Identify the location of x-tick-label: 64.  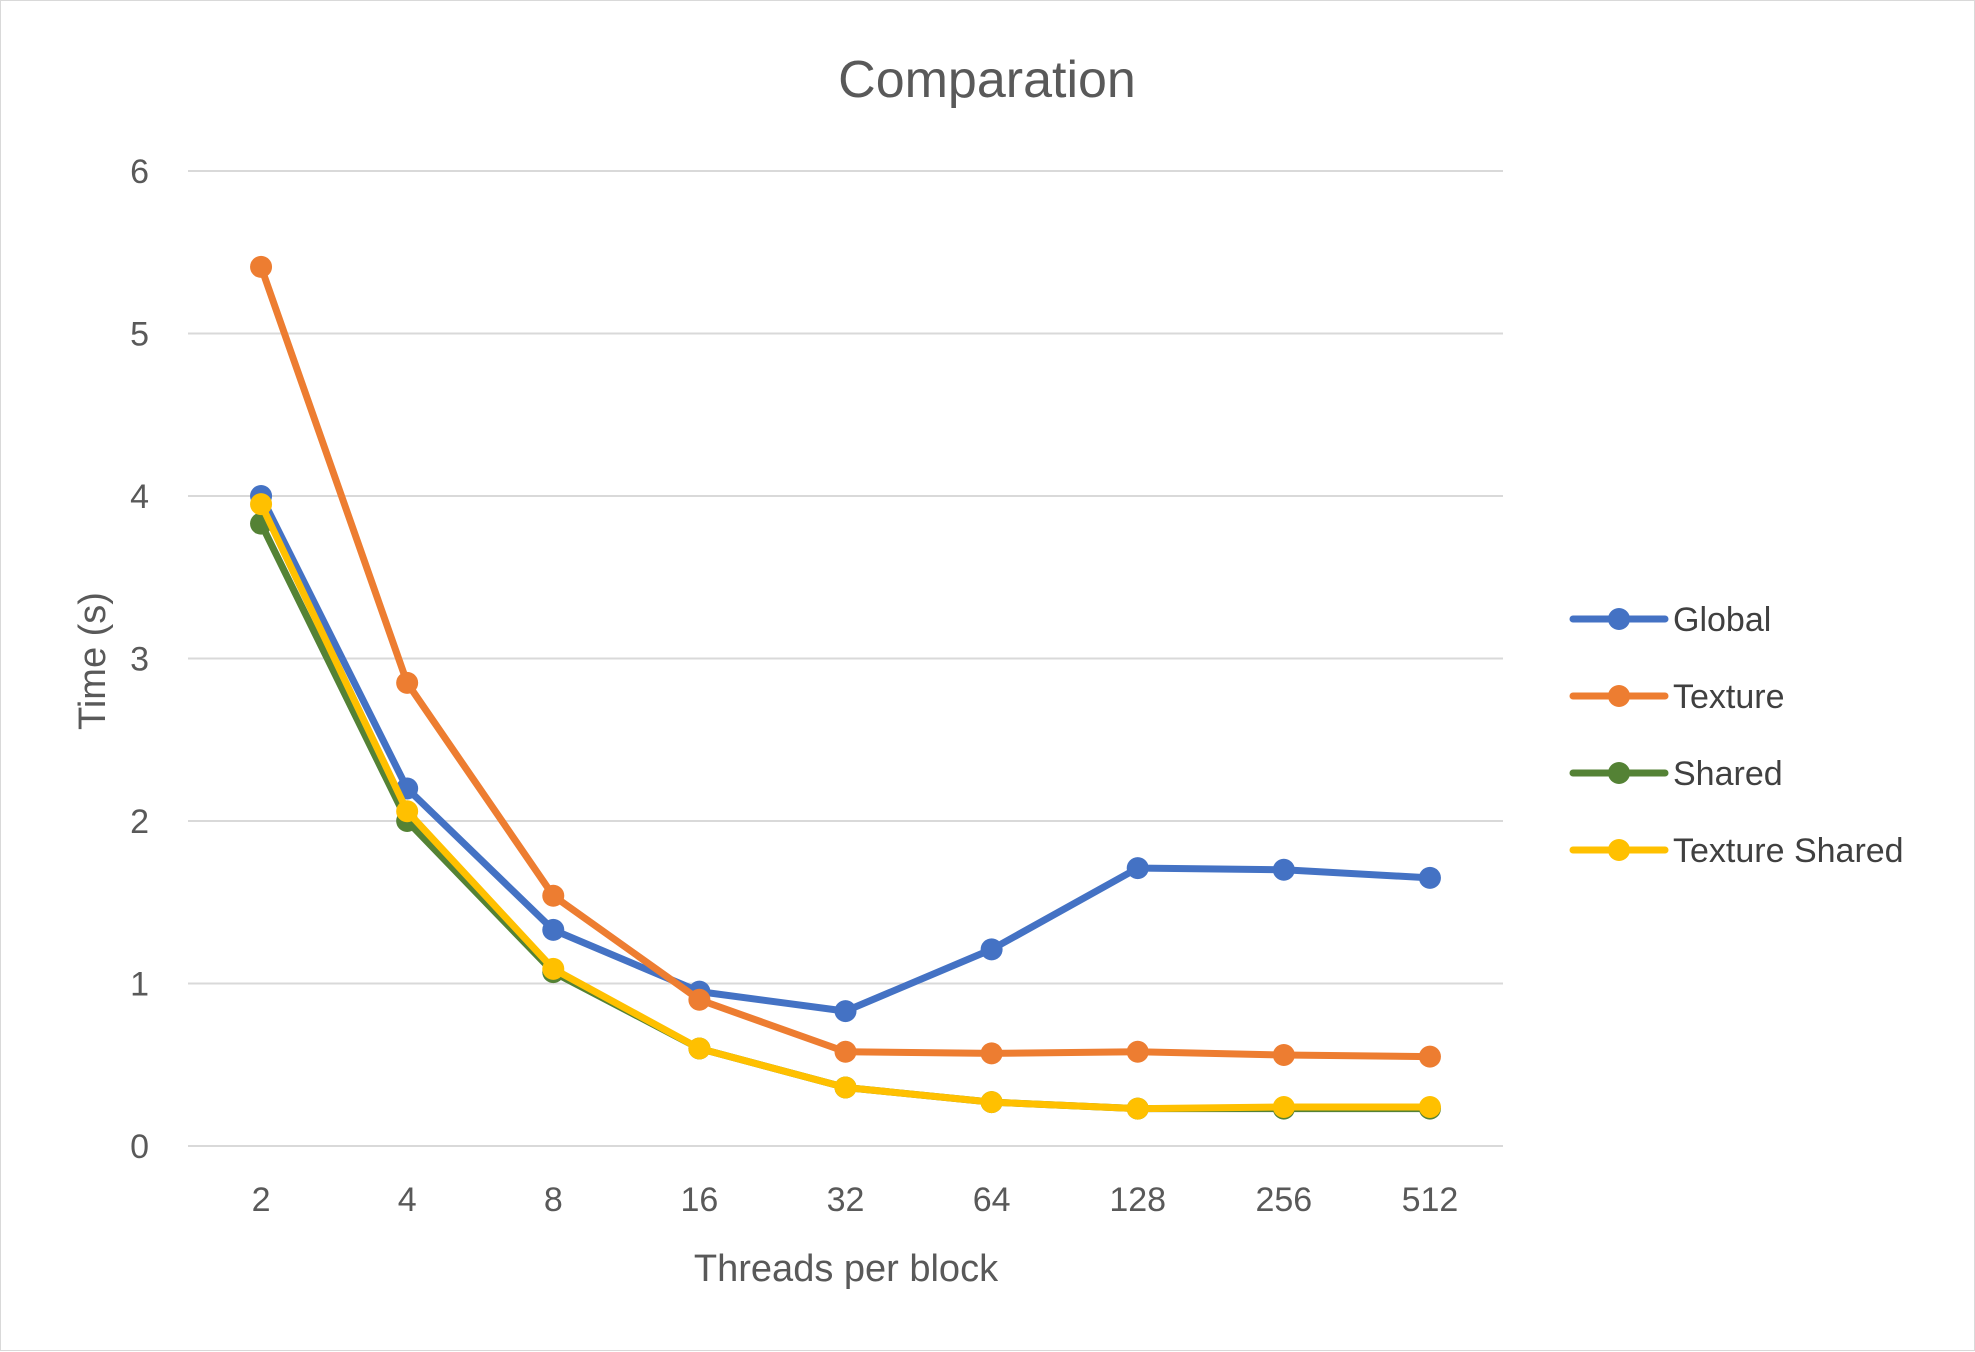
(992, 1200).